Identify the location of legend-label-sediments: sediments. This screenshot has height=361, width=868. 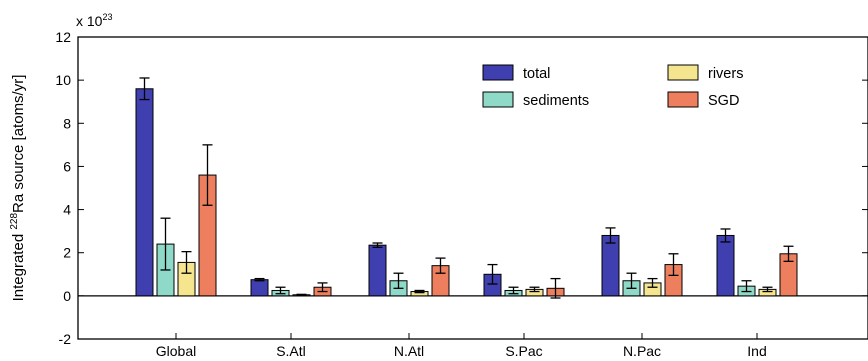
(556, 101).